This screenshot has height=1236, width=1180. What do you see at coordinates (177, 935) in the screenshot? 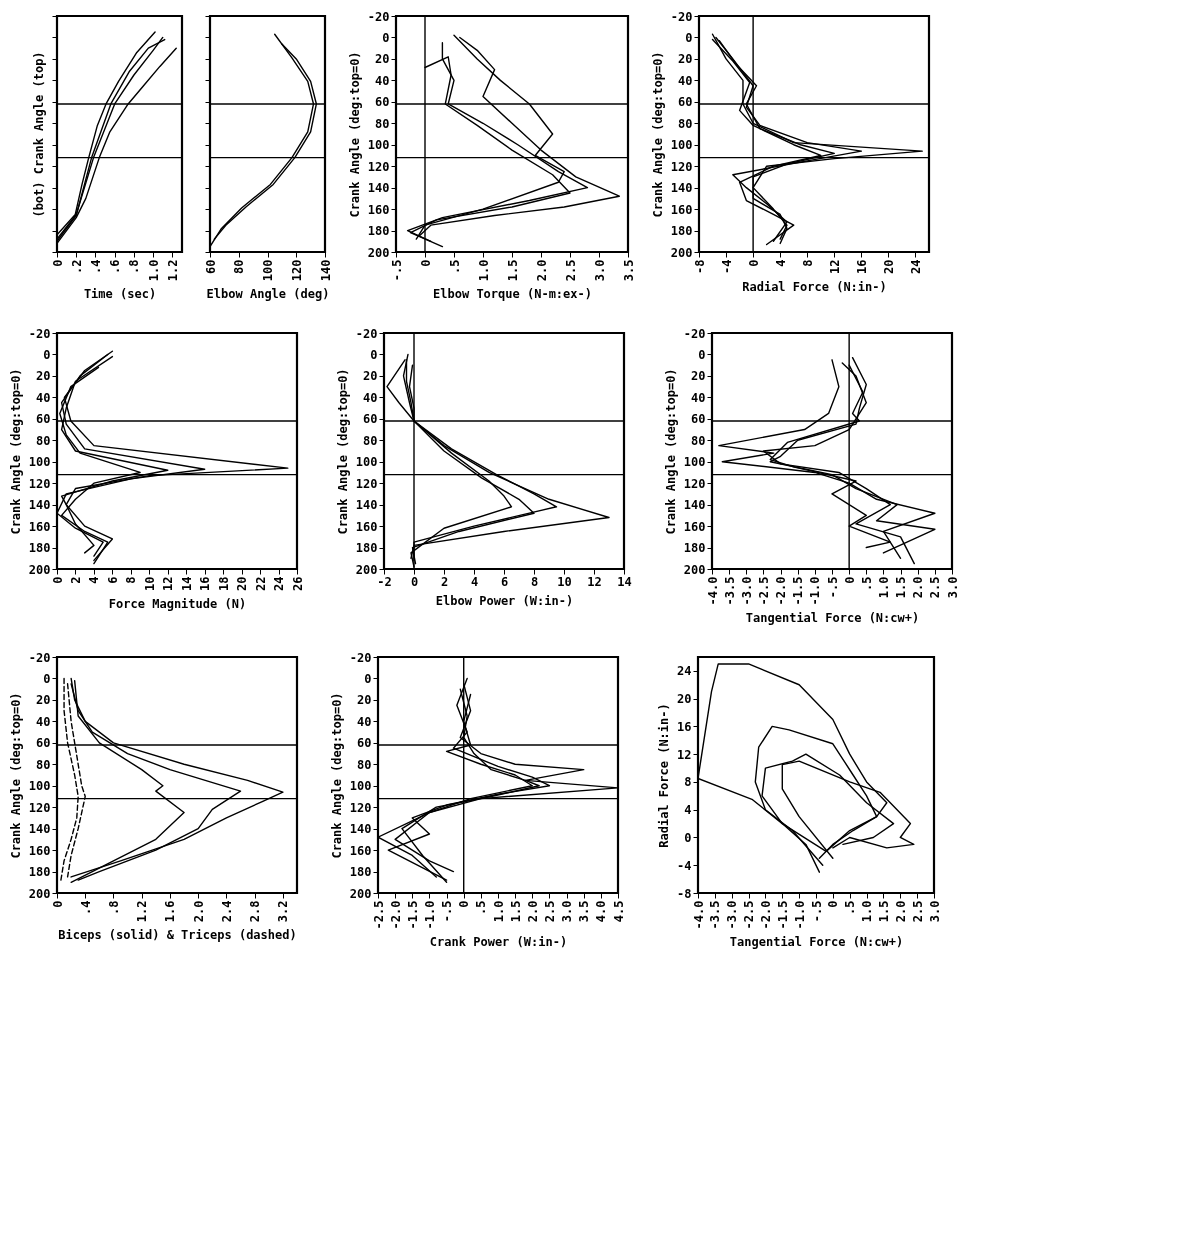
I see `x-axis-title: Biceps (solid) & Triceps (dashed)` at bounding box center [177, 935].